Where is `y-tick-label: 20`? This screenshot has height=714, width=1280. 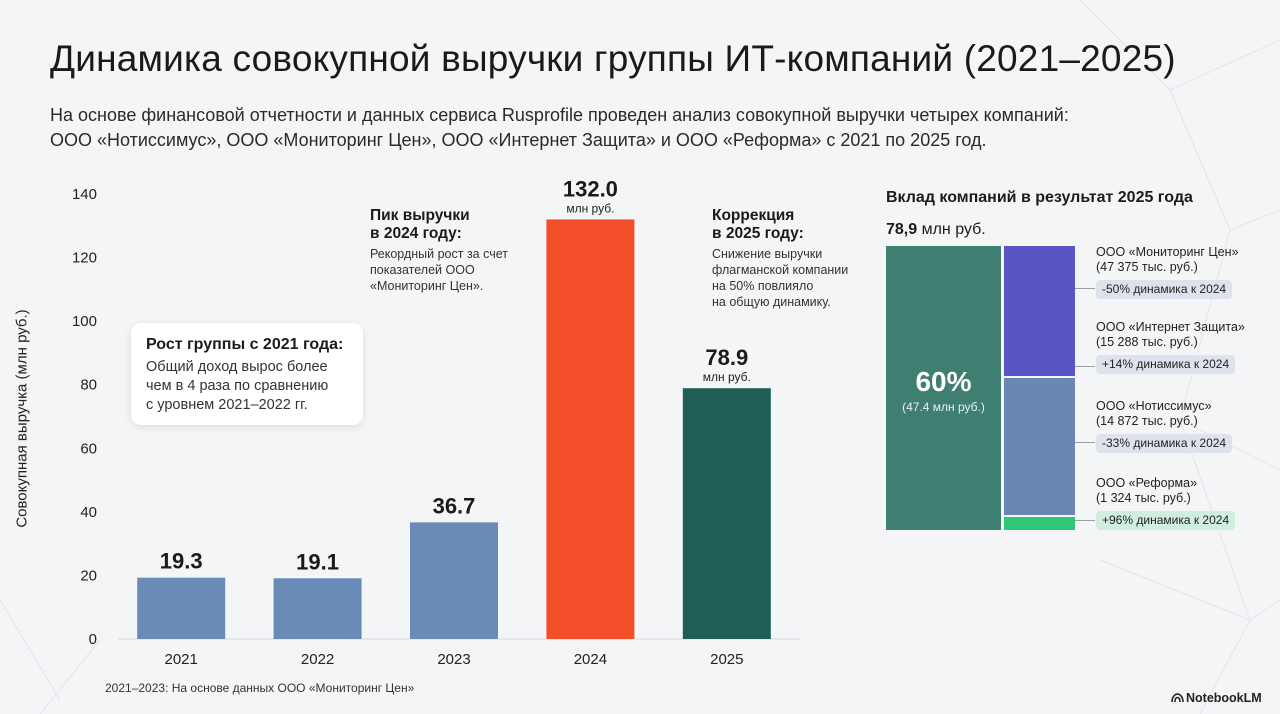 y-tick-label: 20 is located at coordinates (88, 575).